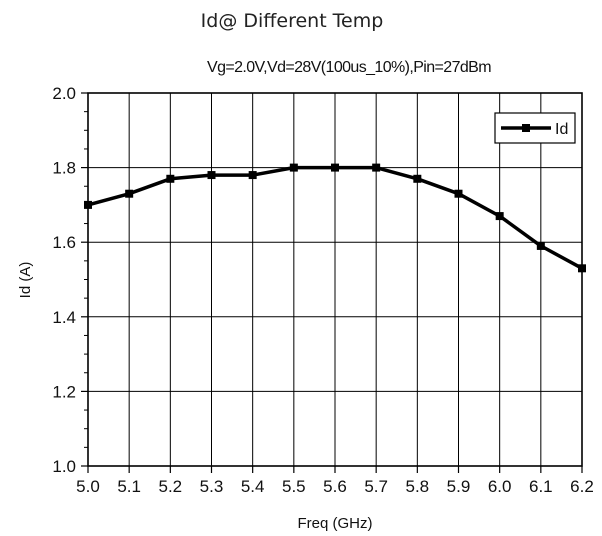  Describe the element at coordinates (292, 21) in the screenshot. I see `chart-title: Id@ Different Temp` at that location.